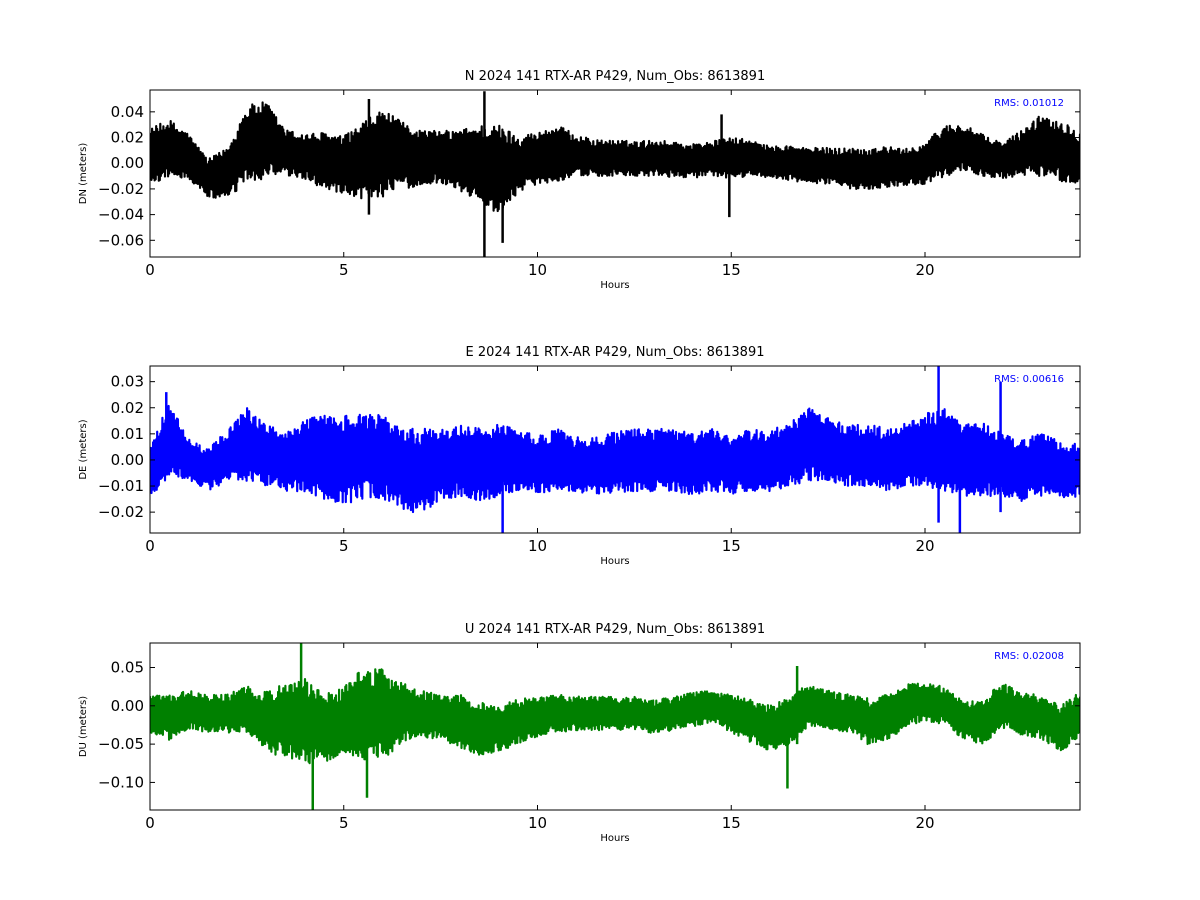  I want to click on subplot-title: E 2024 141 RTX-AR P429, Num_Obs: 8613891, so click(615, 352).